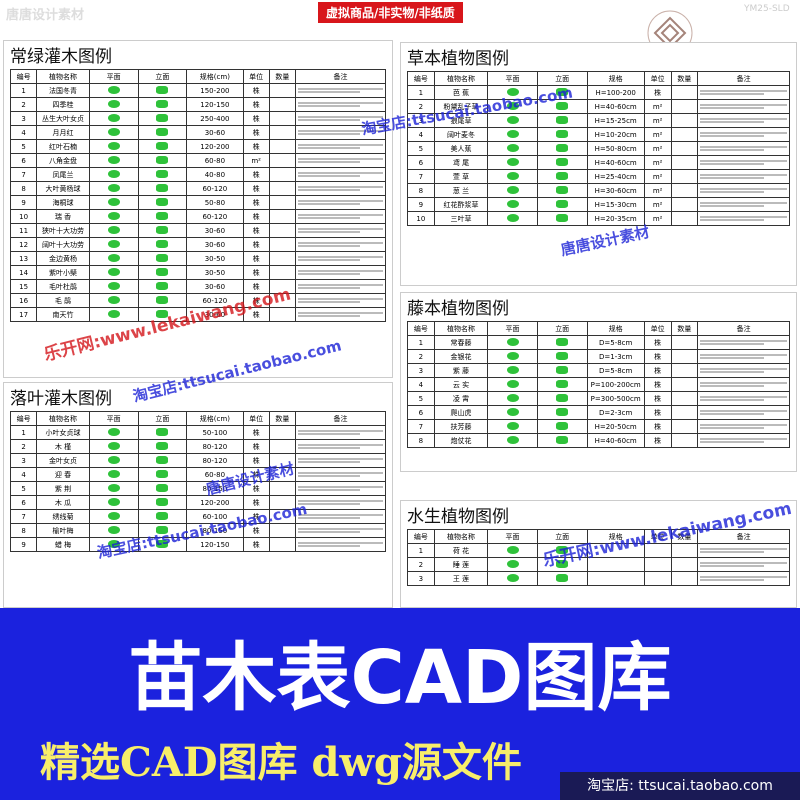 The width and height of the screenshot is (800, 800). I want to click on banner-title: 苗木表CAD图库, so click(400, 678).